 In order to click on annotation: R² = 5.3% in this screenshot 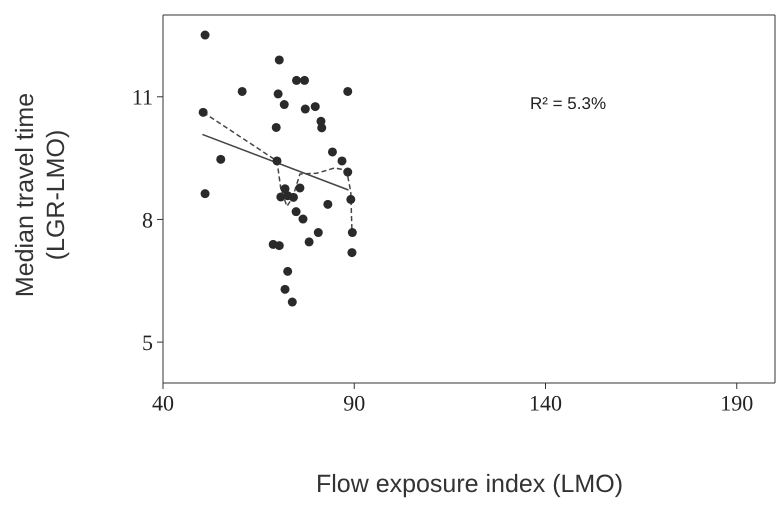, I will do `click(568, 104)`.